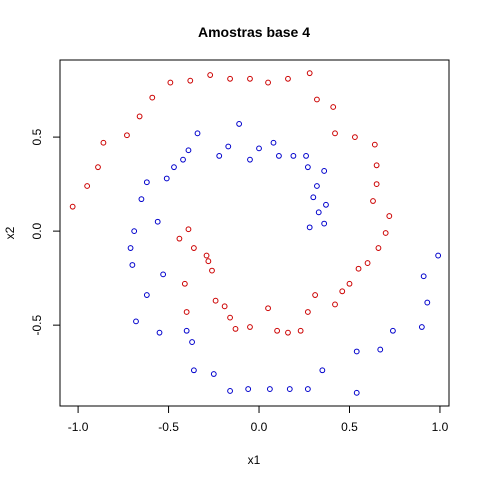  I want to click on x-axis-label: x1, so click(254, 460).